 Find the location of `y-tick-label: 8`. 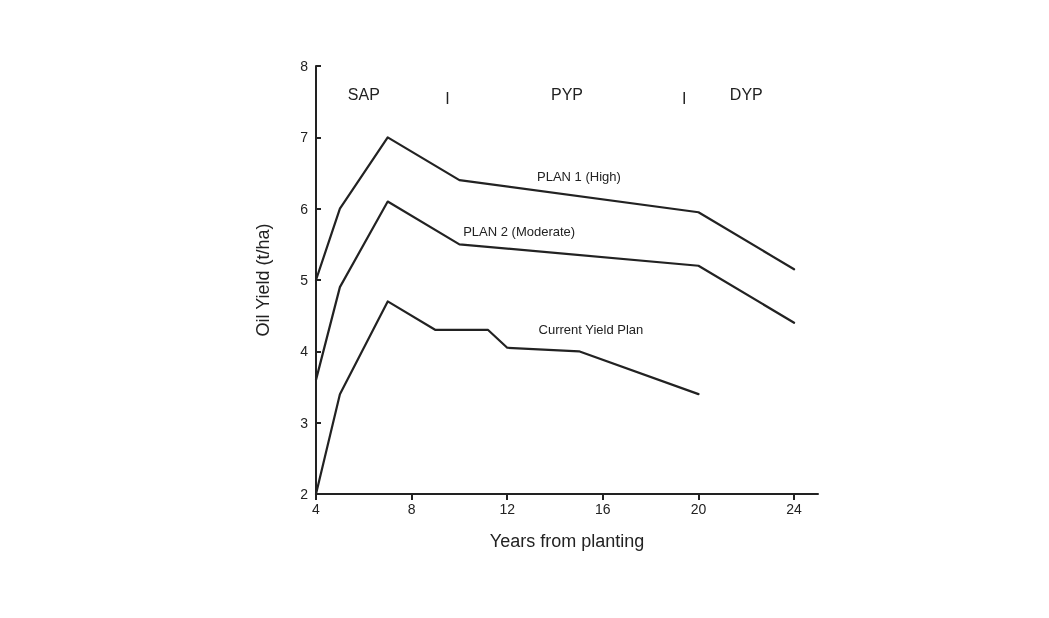

y-tick-label: 8 is located at coordinates (304, 66).